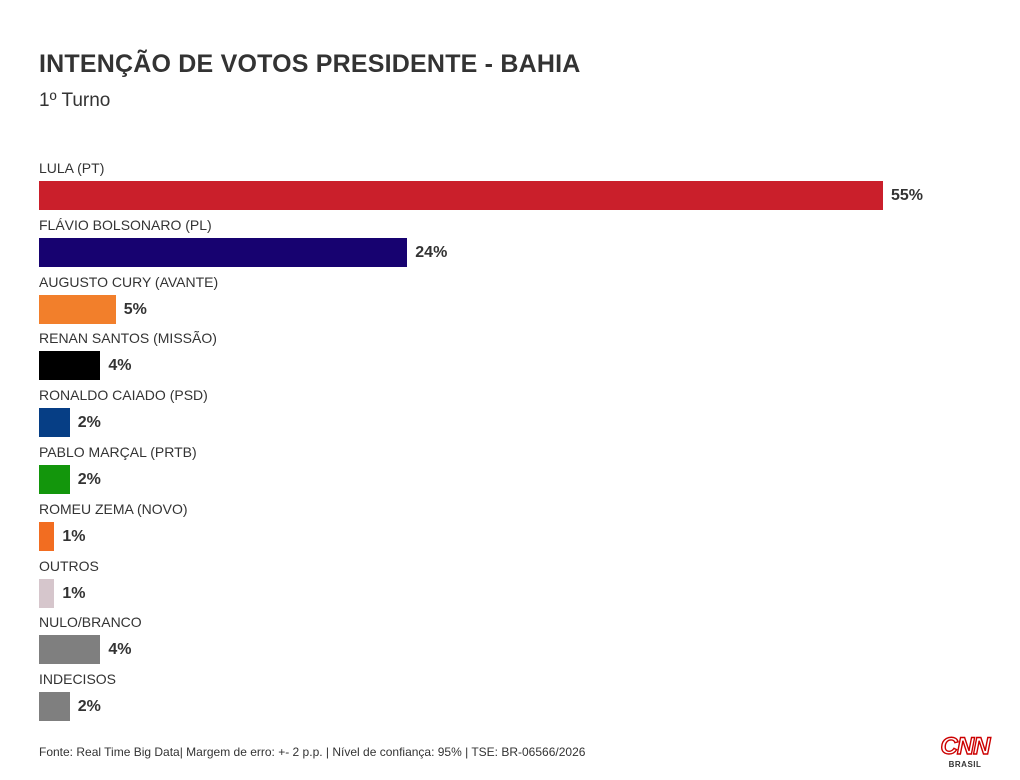 The image size is (1020, 780). I want to click on bar-category-label: RONALDO CAIADO (PSD), so click(123, 395).